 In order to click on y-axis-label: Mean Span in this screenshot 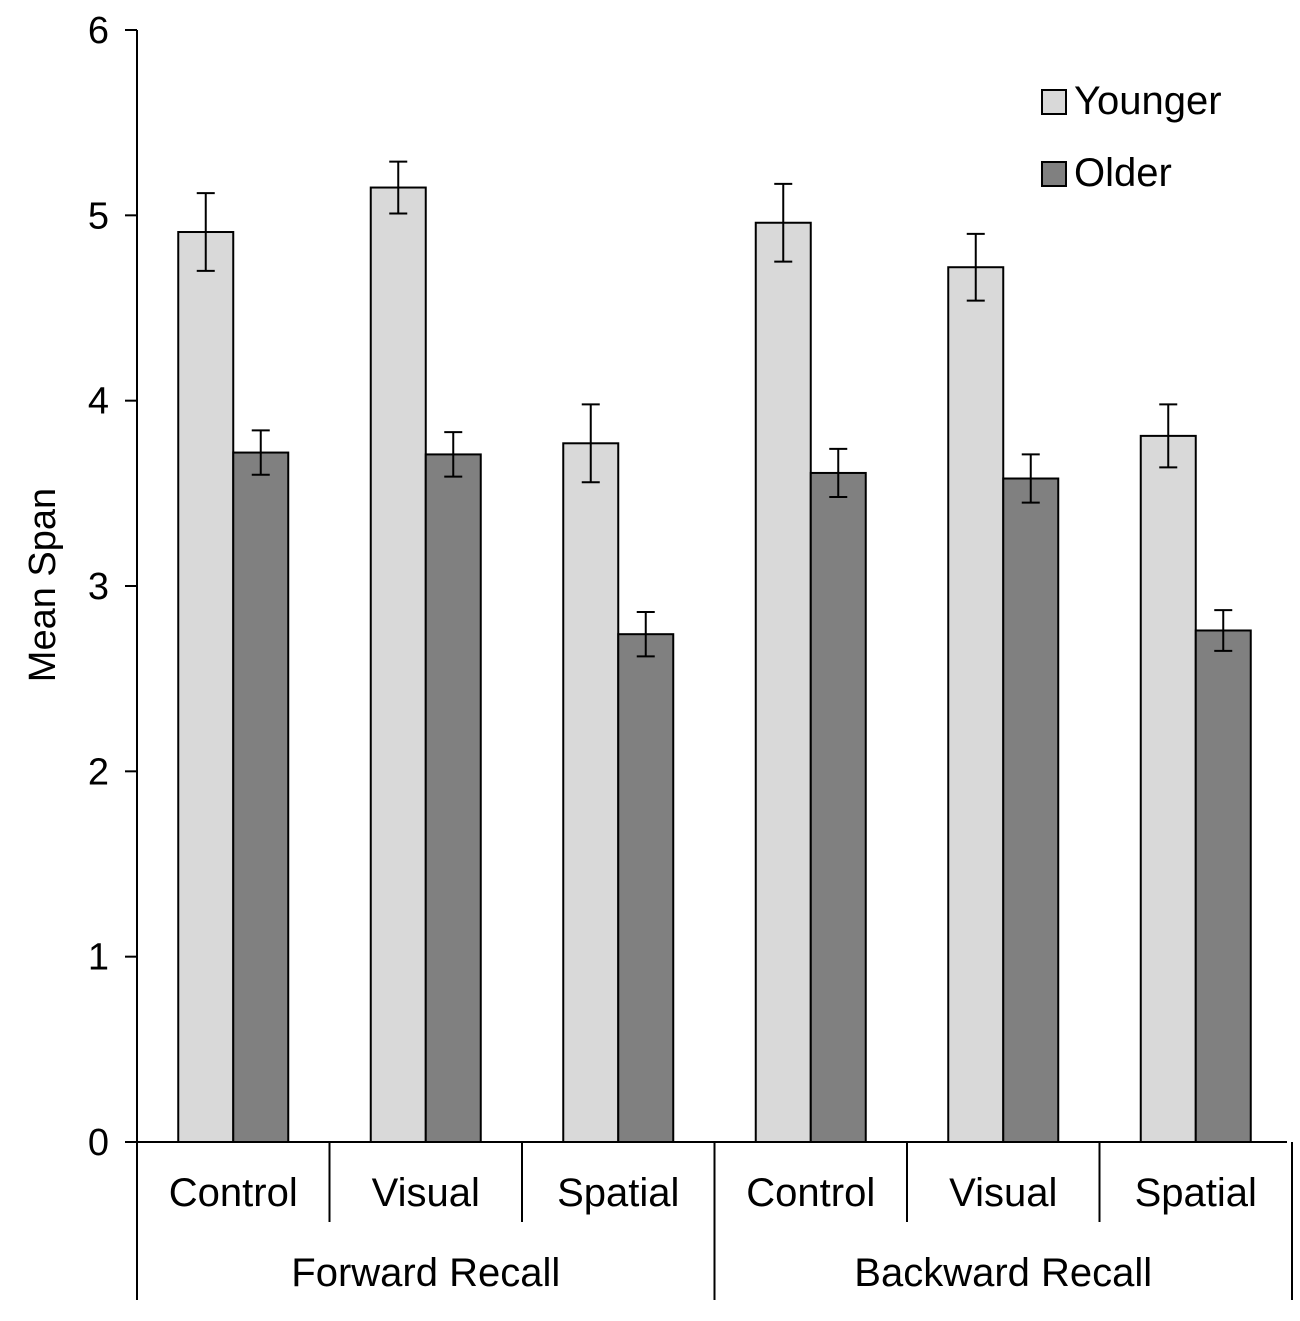, I will do `click(43, 585)`.